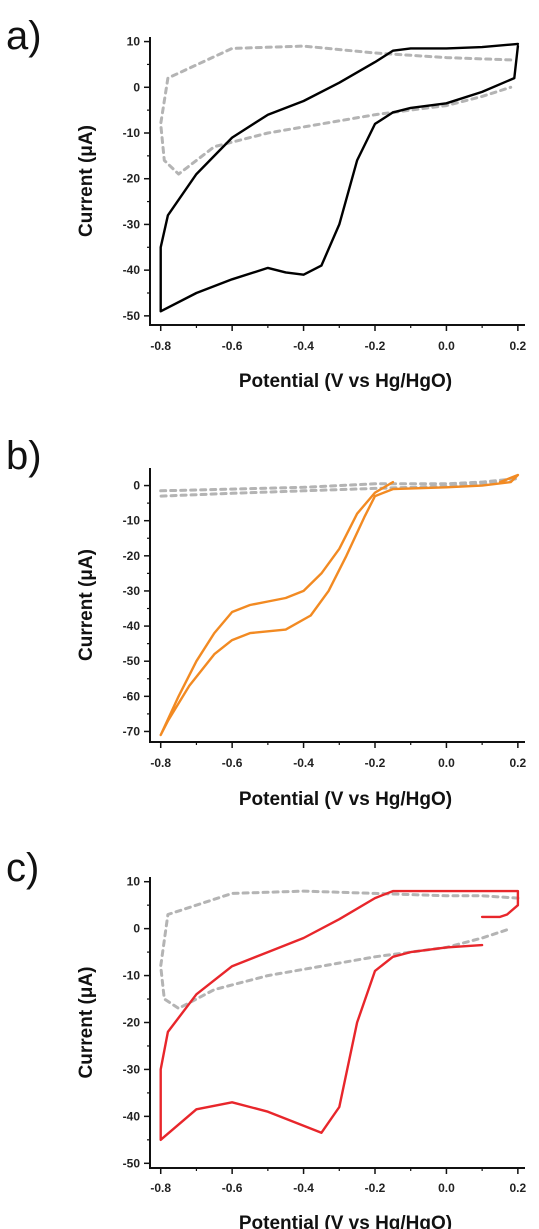 The image size is (539, 1229). What do you see at coordinates (136, 87) in the screenshot?
I see `y-tick-label-a: 0` at bounding box center [136, 87].